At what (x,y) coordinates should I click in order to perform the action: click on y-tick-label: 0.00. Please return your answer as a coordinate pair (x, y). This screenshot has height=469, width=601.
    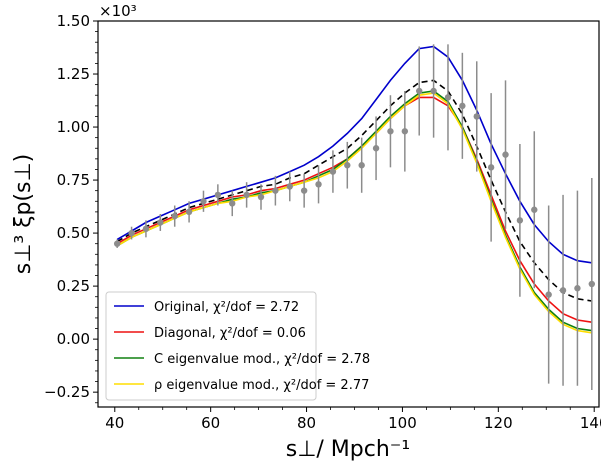
    Looking at the image, I should click on (73, 339).